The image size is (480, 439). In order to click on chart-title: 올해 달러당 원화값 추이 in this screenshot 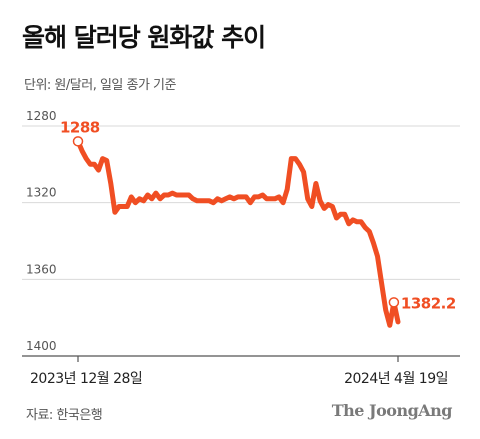, I will do `click(144, 37)`.